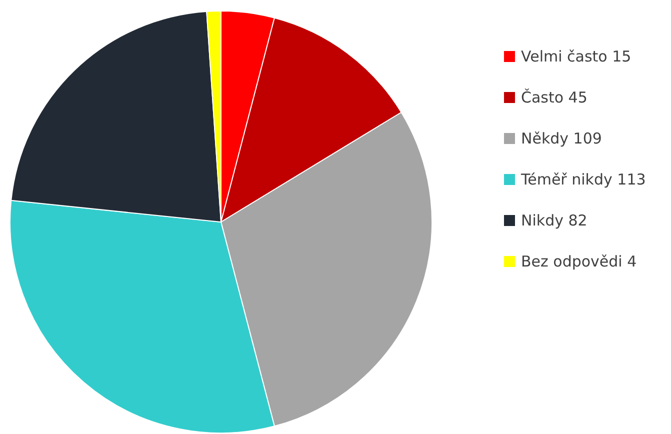 The image size is (671, 434). I want to click on legend-label: Často 45, so click(554, 97).